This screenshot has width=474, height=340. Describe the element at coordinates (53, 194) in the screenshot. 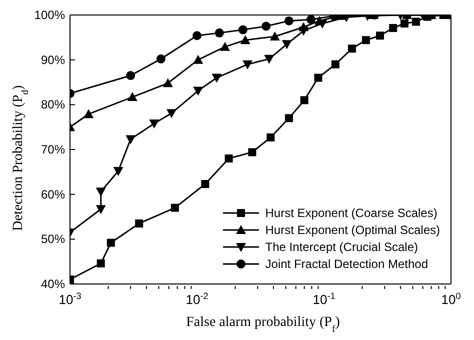

I see `y-tick-label: 60%` at that location.